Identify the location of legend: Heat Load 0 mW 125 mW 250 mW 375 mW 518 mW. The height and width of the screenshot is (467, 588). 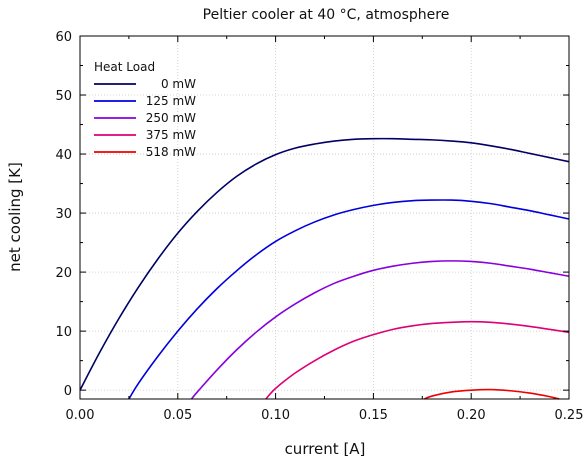
(145, 109).